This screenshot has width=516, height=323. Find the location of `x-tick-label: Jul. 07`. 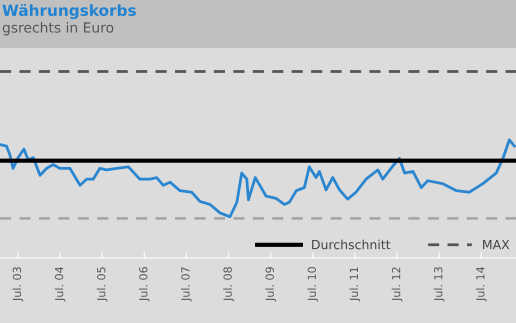

x-tick-label: Jul. 07 is located at coordinates (186, 284).